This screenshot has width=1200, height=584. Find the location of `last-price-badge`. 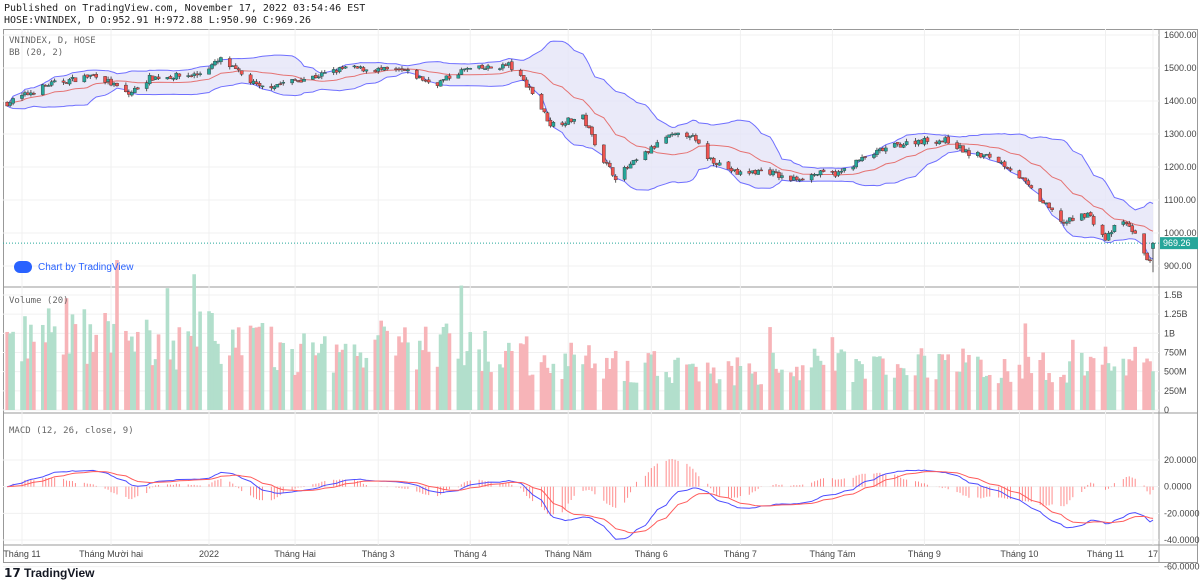

last-price-badge is located at coordinates (1179, 243).